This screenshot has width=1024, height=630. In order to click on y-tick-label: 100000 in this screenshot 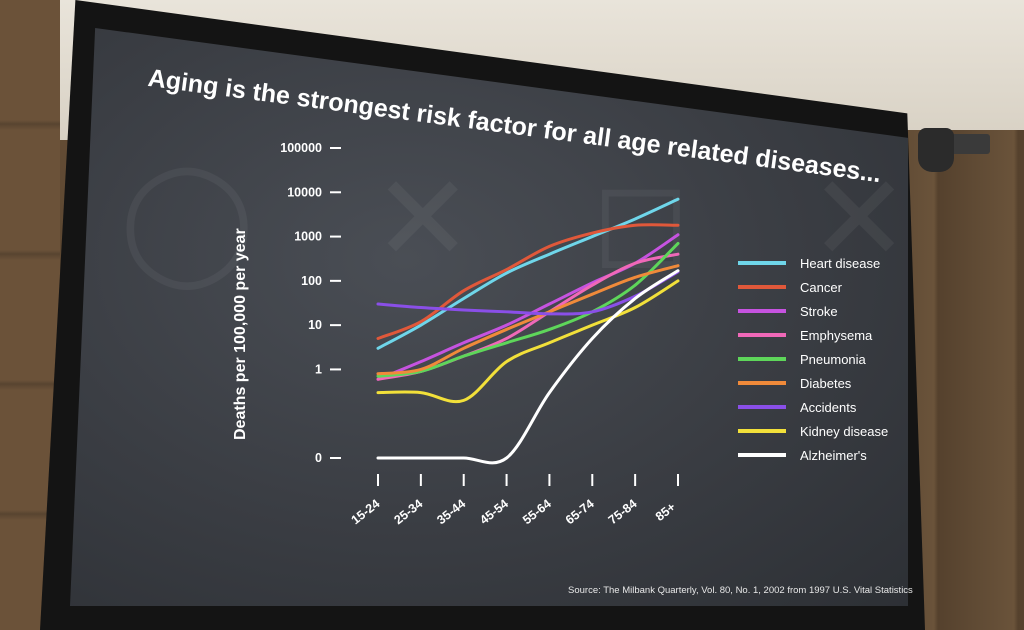, I will do `click(301, 148)`.